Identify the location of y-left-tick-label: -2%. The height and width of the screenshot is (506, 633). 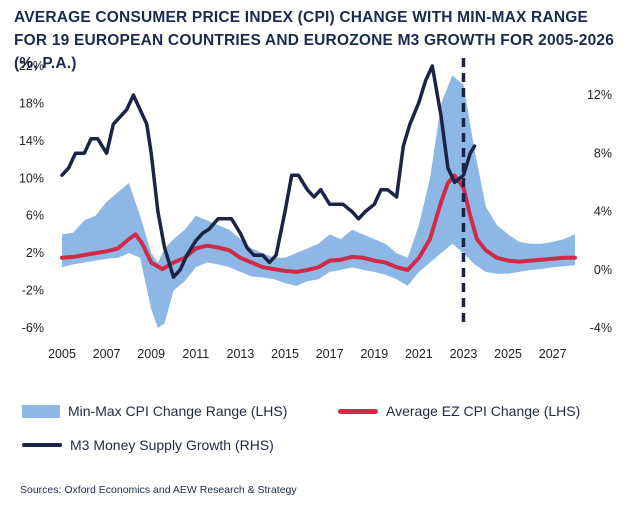
(33, 291).